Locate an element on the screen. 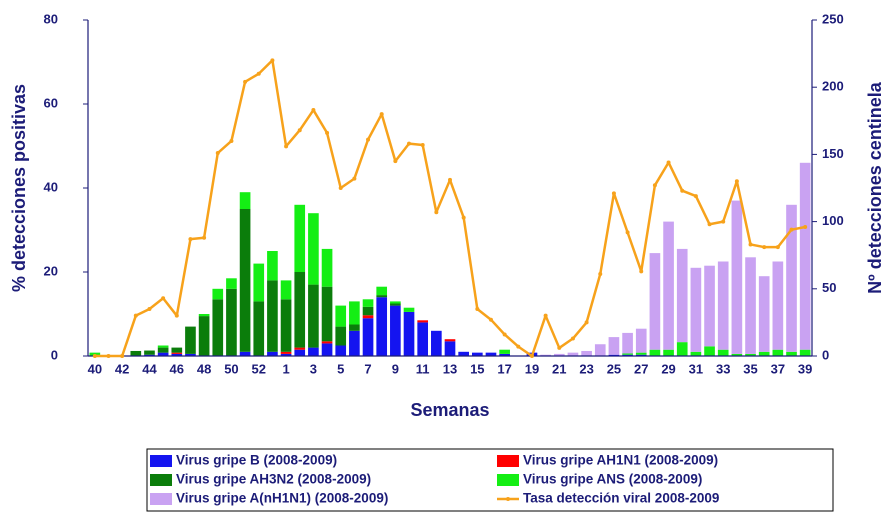 Image resolution: width=895 pixels, height=513 pixels. y-tick-label: 60 is located at coordinates (51, 102).